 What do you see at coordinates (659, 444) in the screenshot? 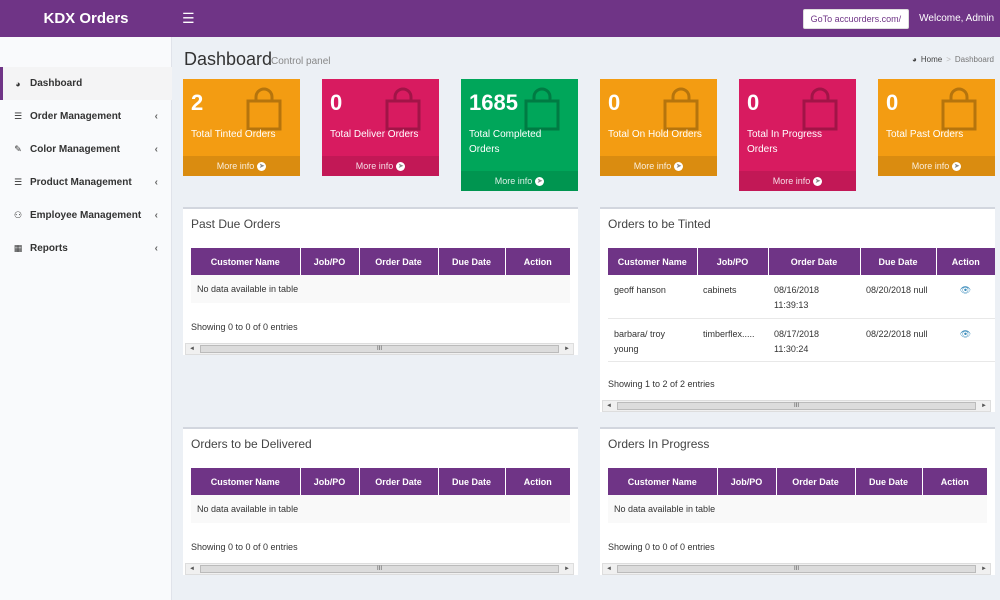
I see `panel-title: Orders In Progress` at bounding box center [659, 444].